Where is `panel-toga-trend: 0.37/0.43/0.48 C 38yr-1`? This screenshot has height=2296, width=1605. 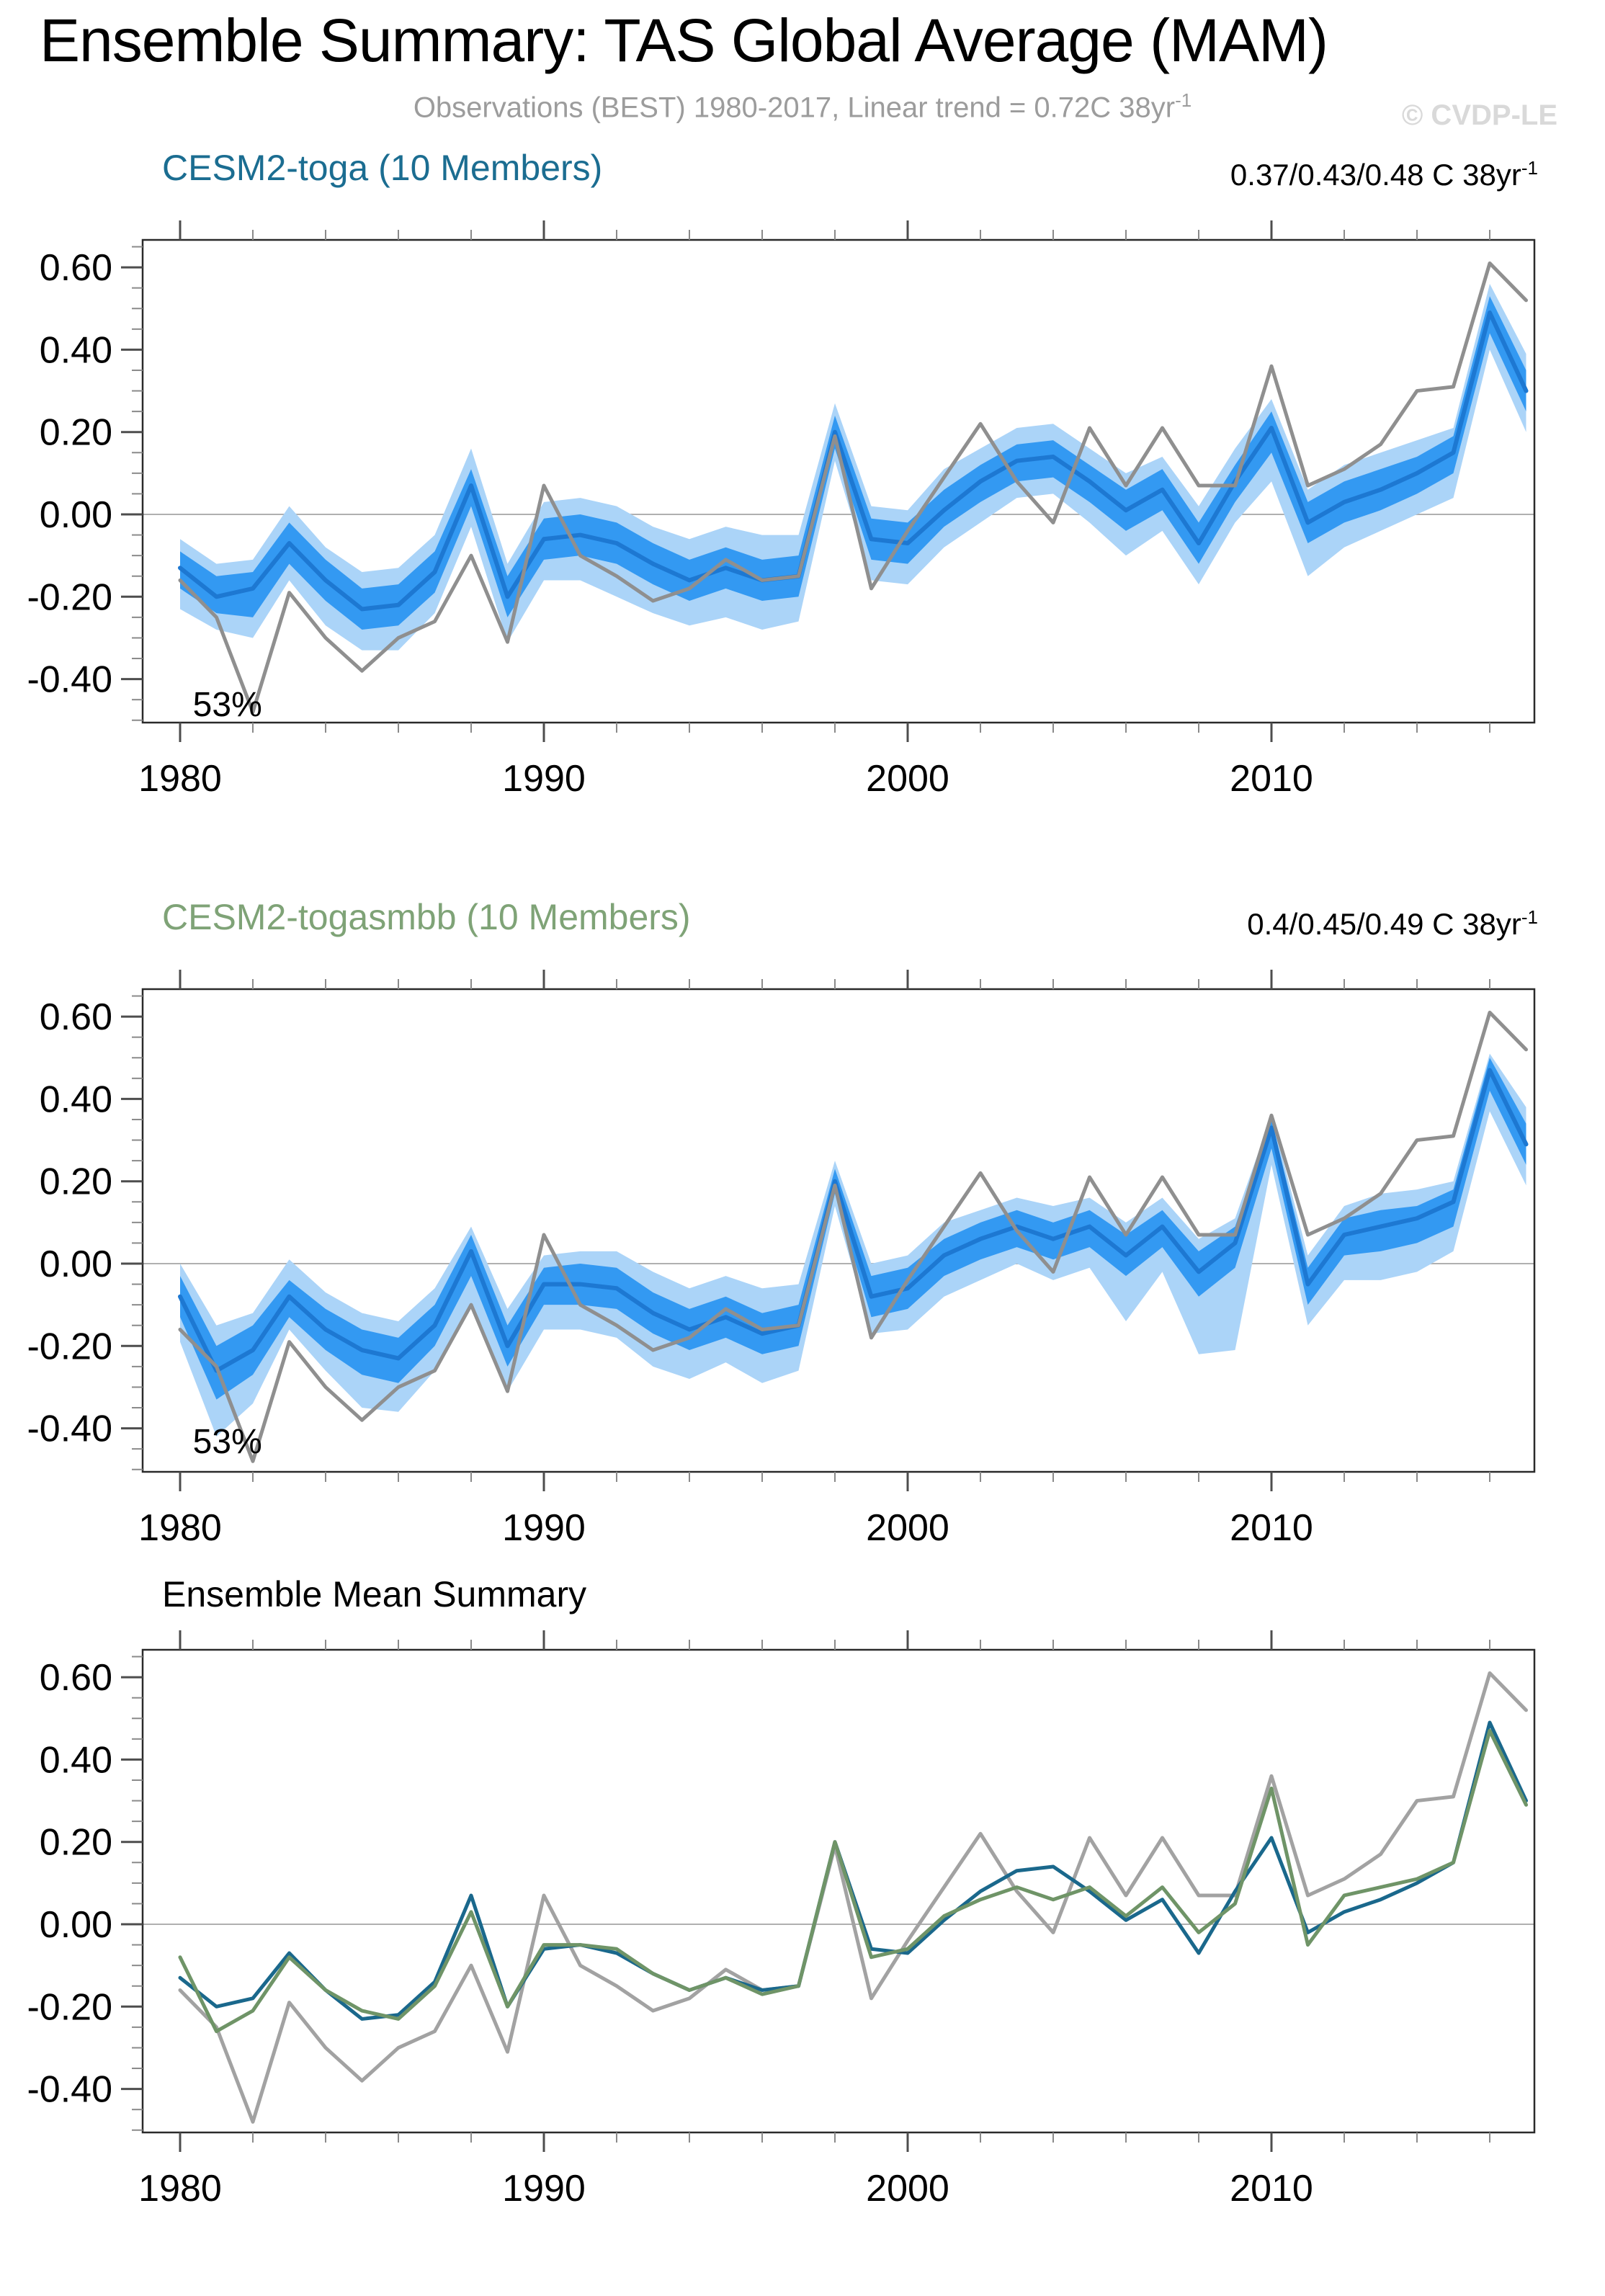
panel-toga-trend: 0.37/0.43/0.48 C 38yr-1 is located at coordinates (1384, 174).